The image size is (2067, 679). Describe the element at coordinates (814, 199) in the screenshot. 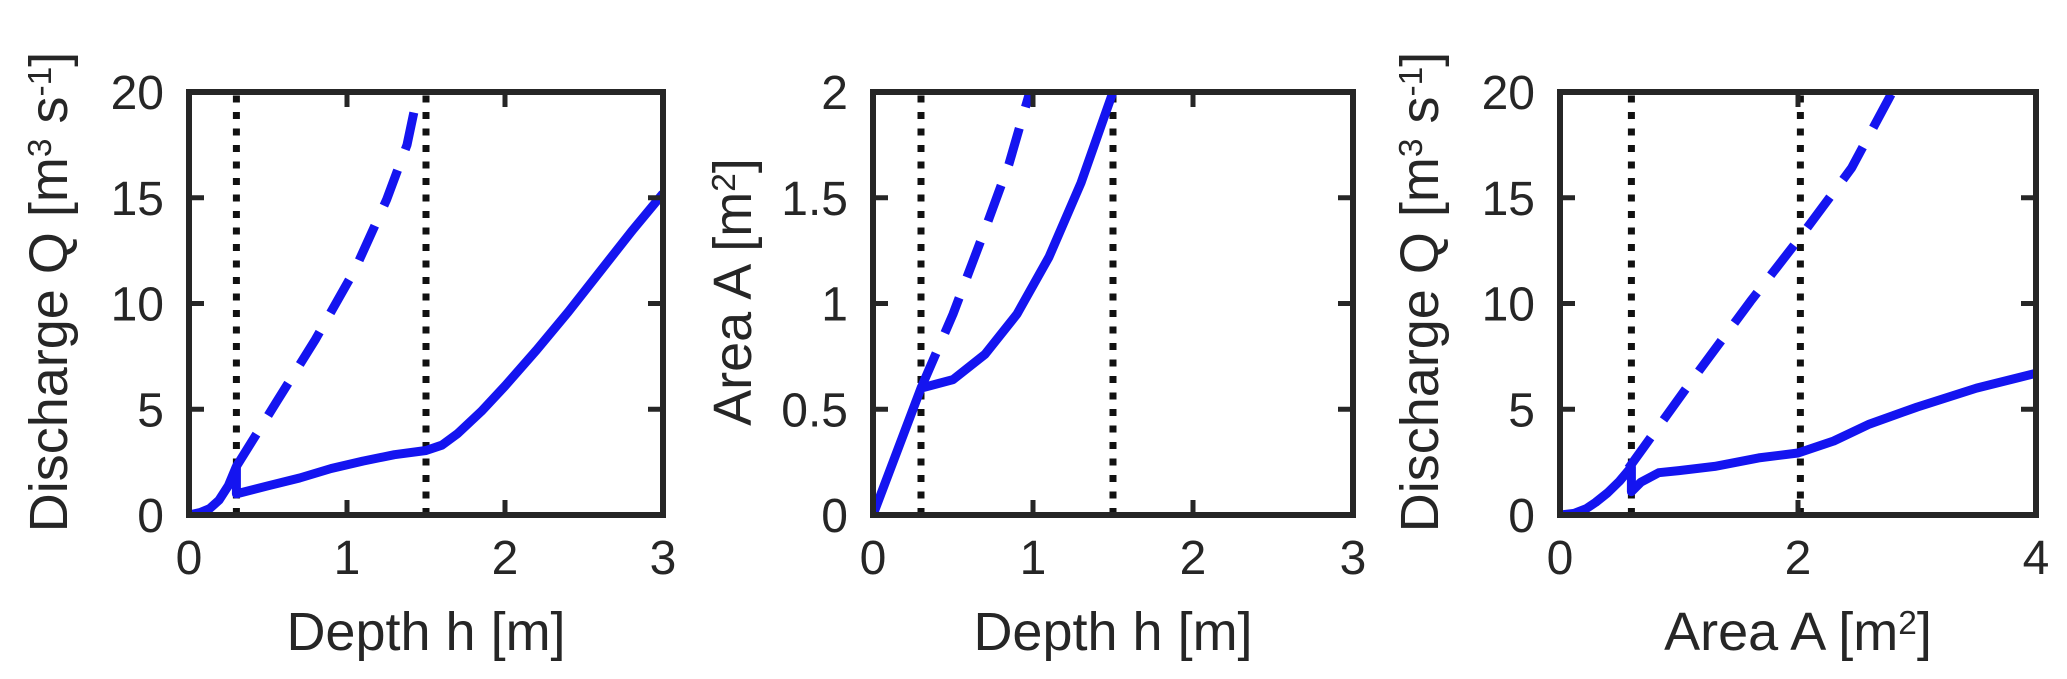

I see `y-tick-label: 1.5` at that location.